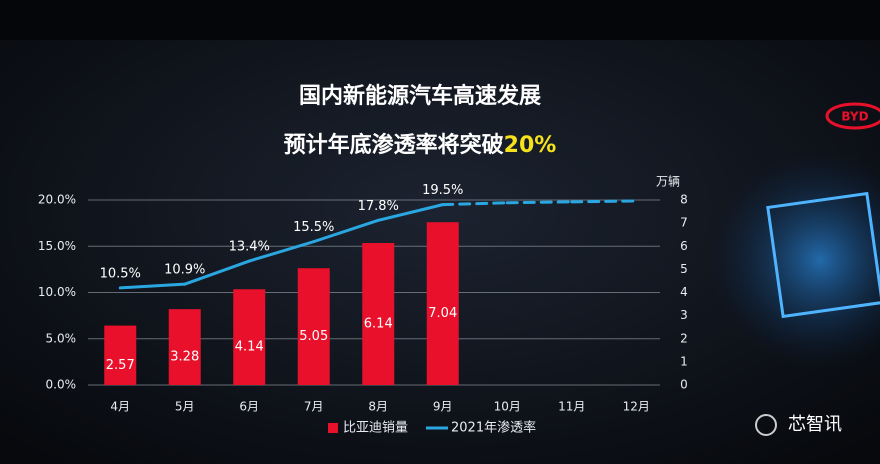  I want to click on y2-tick-label: 8, so click(684, 200).